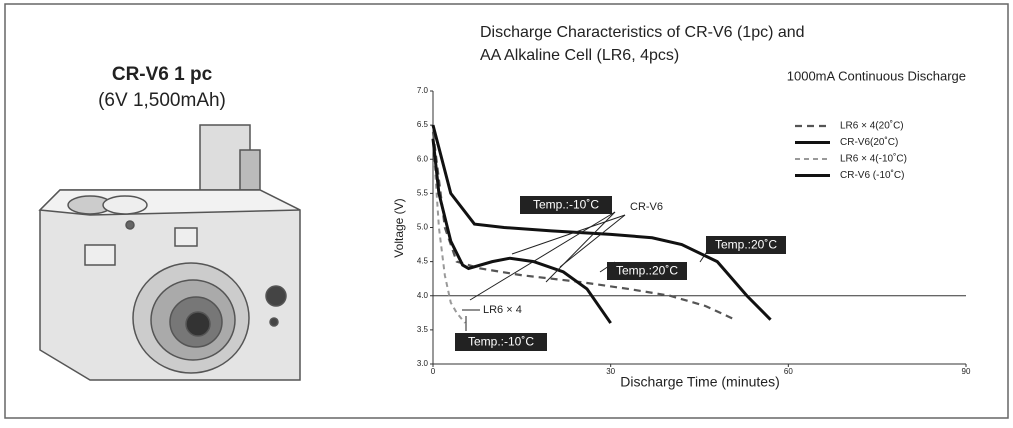 The width and height of the screenshot is (1013, 428). Describe the element at coordinates (869, 142) in the screenshot. I see `legend-label: CR-V6(20˚C)` at that location.